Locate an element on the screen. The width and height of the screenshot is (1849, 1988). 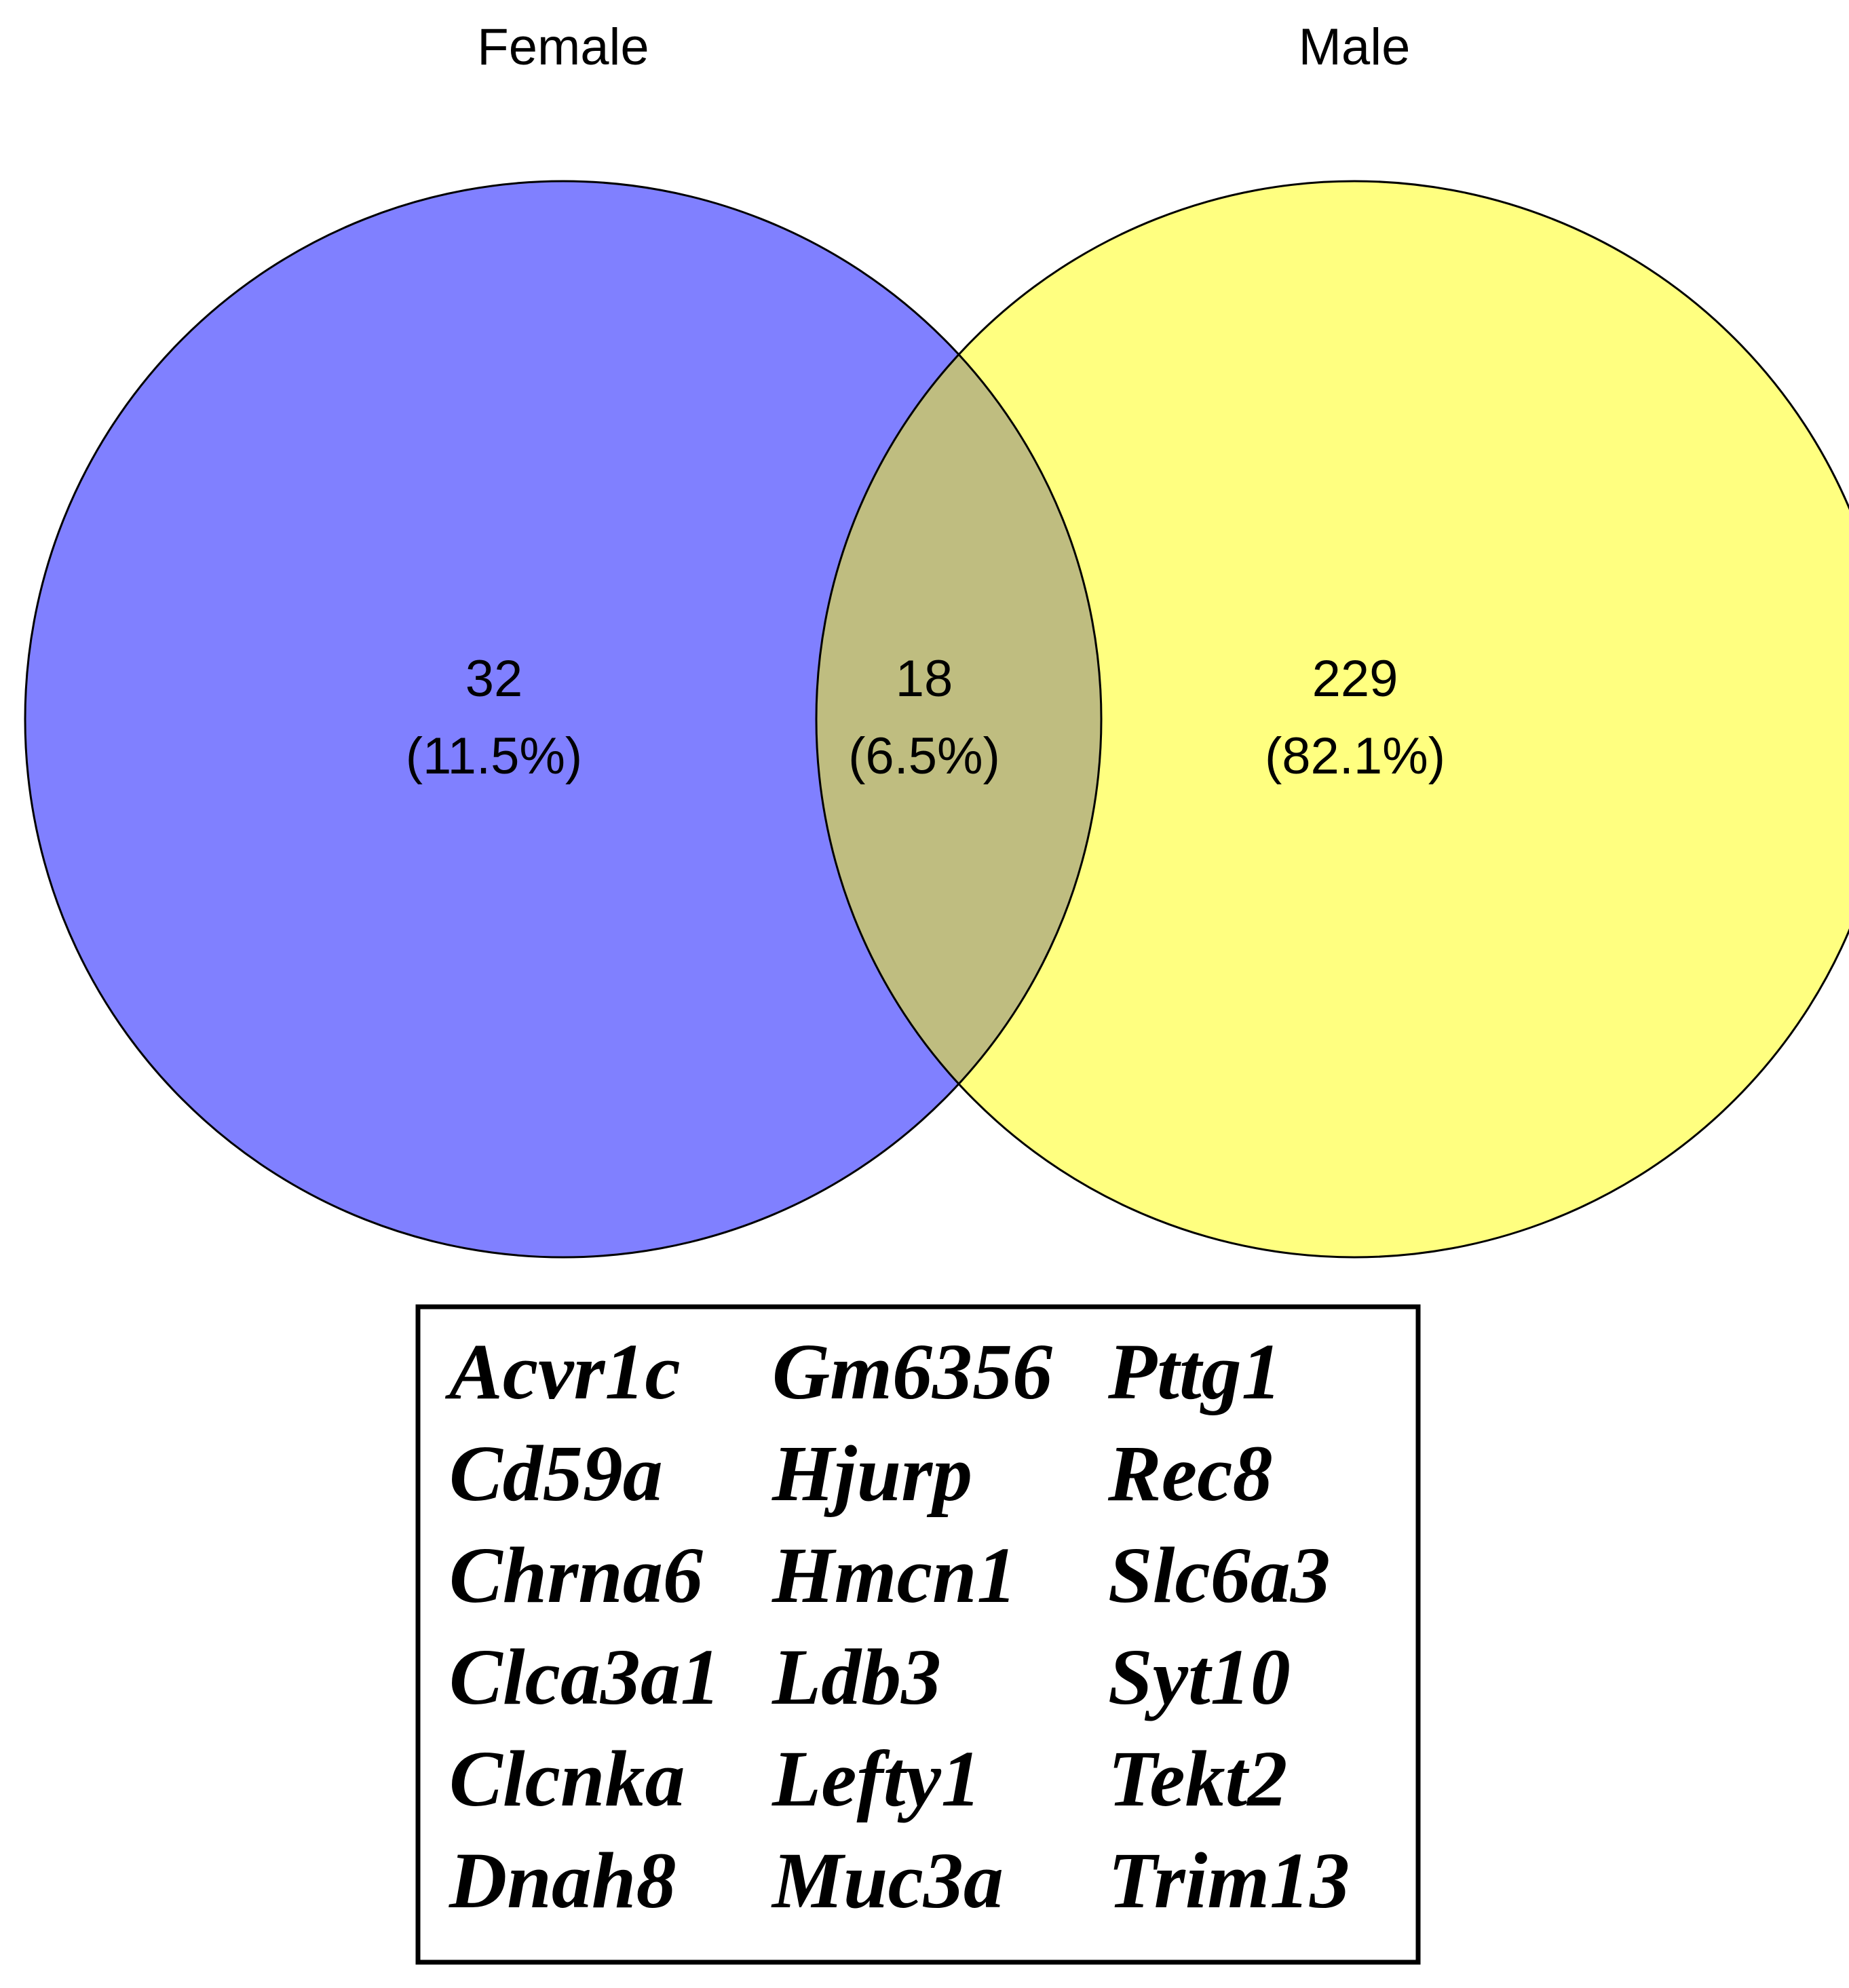
region-percent: (11.5%) is located at coordinates (494, 756).